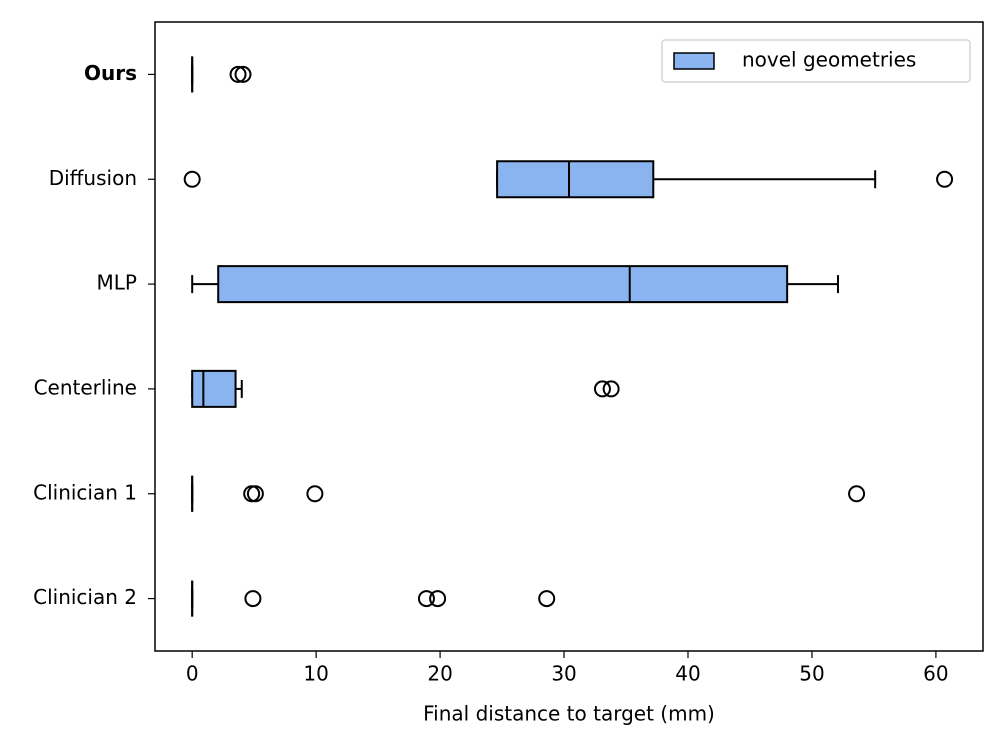  What do you see at coordinates (93, 178) in the screenshot?
I see `y-tick-label: Diffusion` at bounding box center [93, 178].